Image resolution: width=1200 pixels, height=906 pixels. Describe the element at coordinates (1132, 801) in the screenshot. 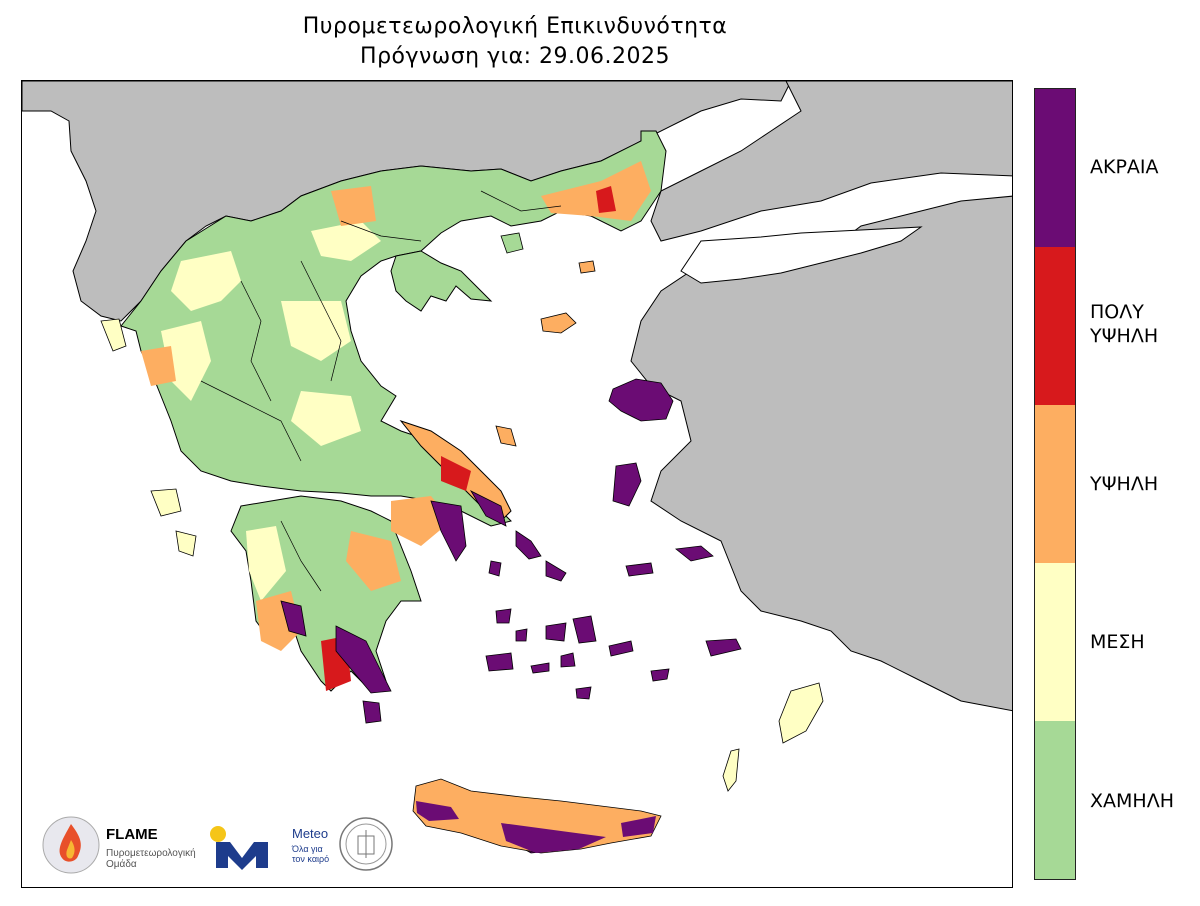

I see `legend-label-low: ΧΑΜΗΛΗ` at that location.